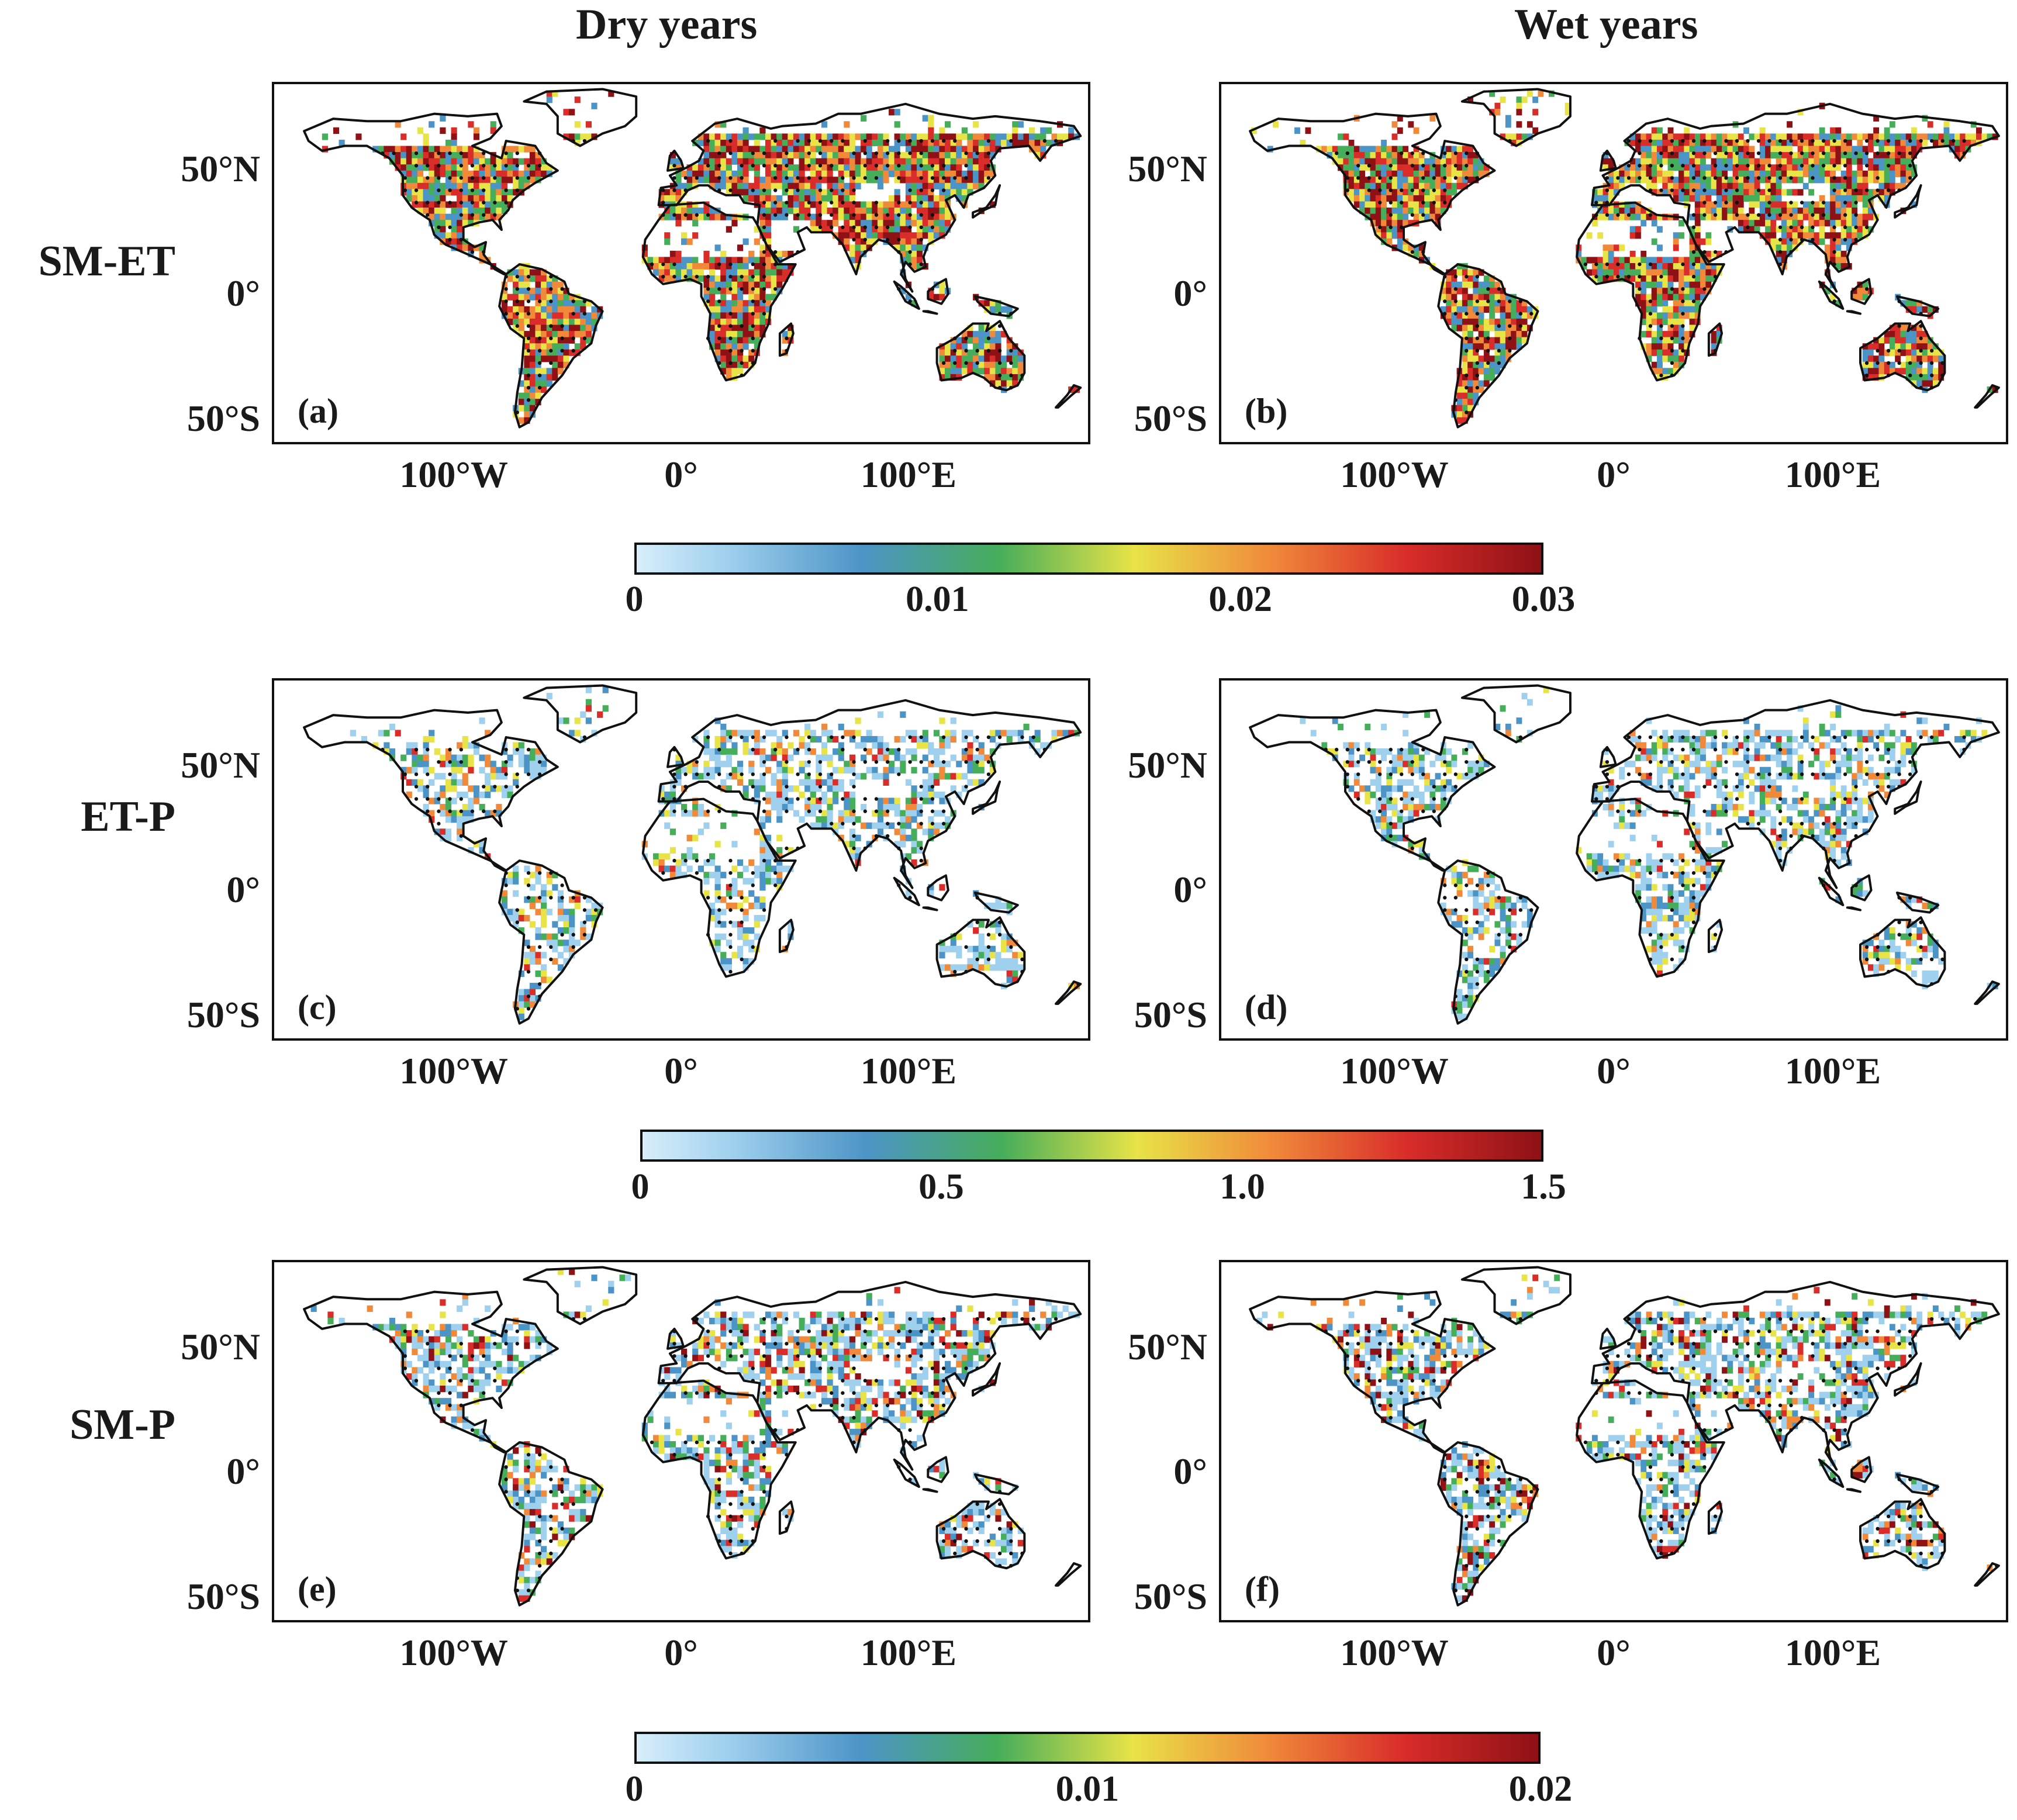  What do you see at coordinates (122, 1425) in the screenshot?
I see `row-label-sm-p: SM-P` at bounding box center [122, 1425].